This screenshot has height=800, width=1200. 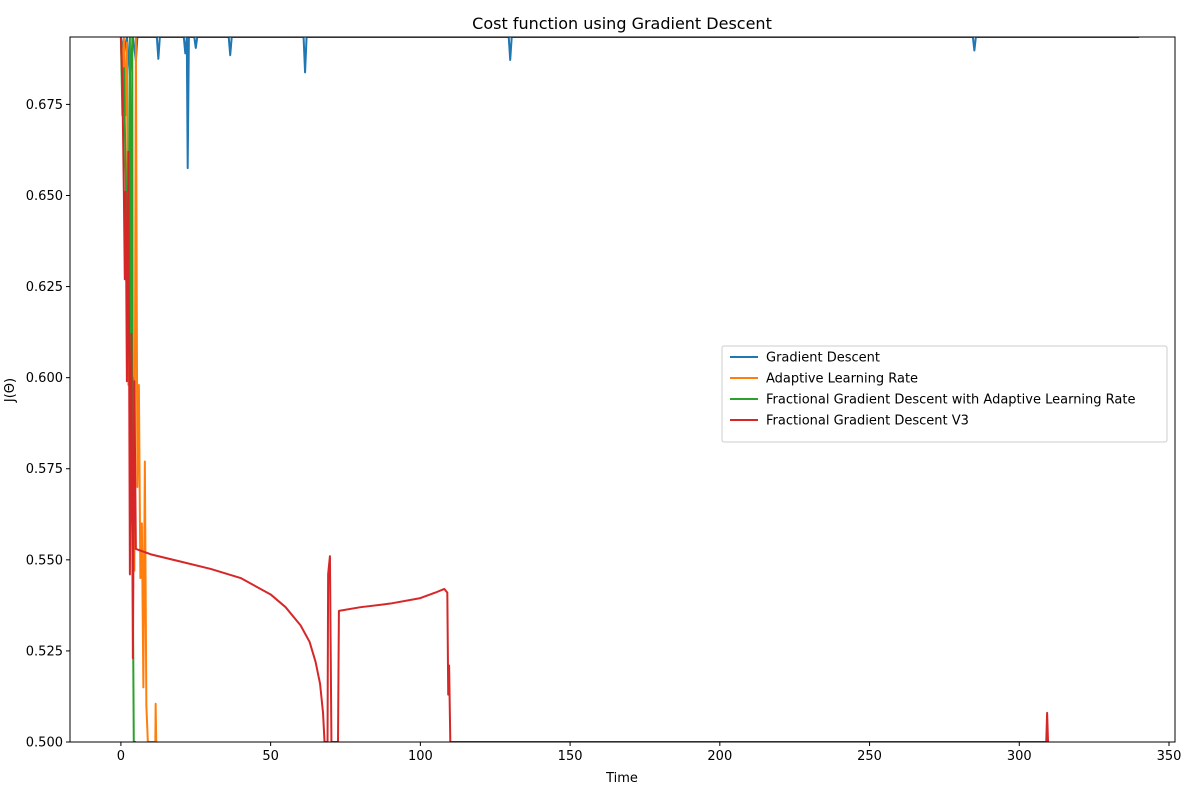 I want to click on x-tick-label: 50, so click(x=270, y=756).